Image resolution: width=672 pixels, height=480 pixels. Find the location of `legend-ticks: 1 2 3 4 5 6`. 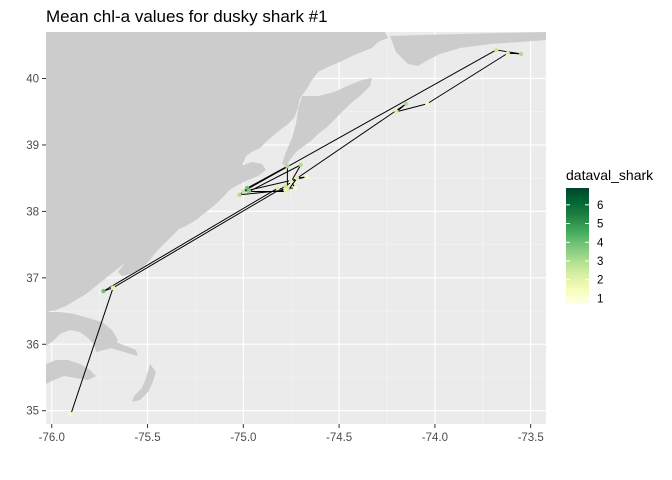

legend-ticks: 1 2 3 4 5 6 is located at coordinates (585, 252).